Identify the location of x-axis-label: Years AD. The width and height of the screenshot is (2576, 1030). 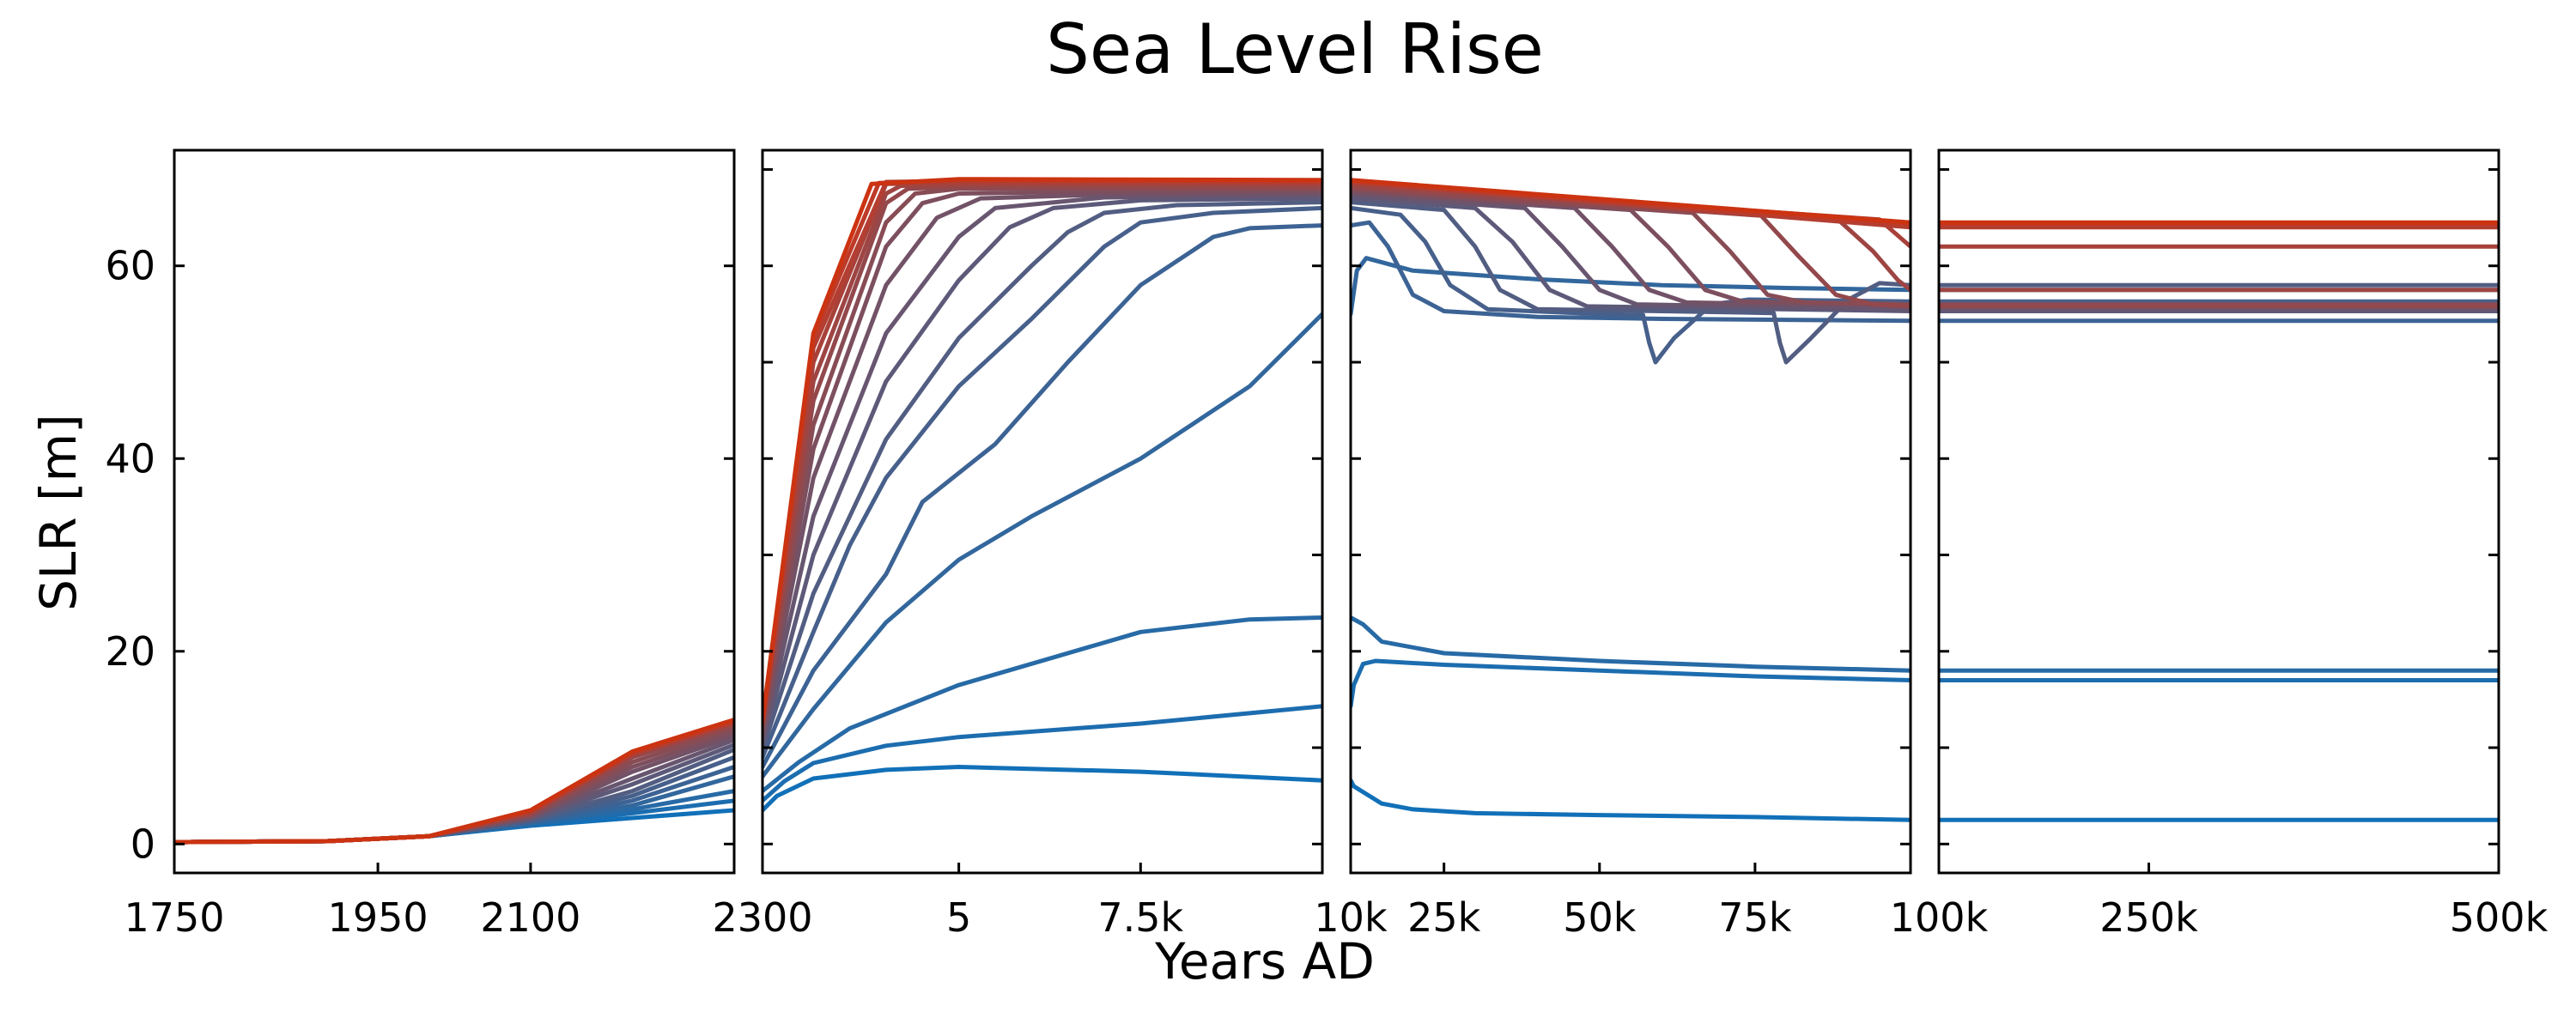
(1265, 961).